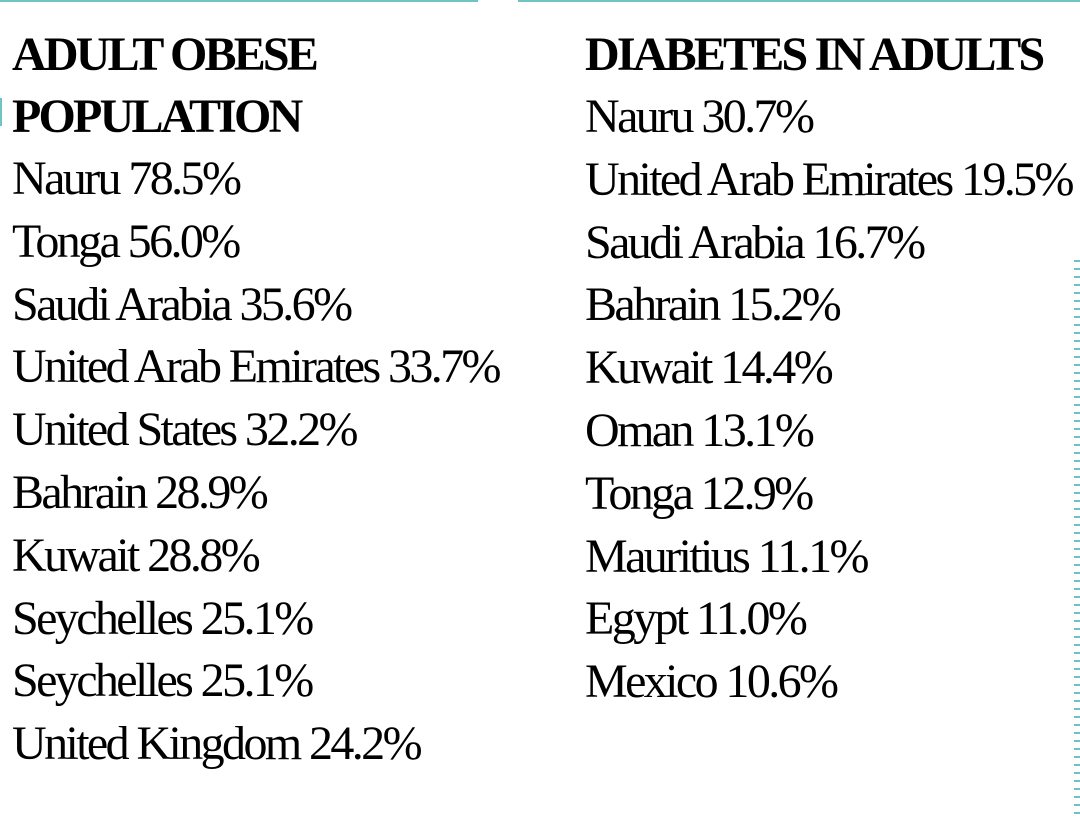 This screenshot has width=1080, height=820. Describe the element at coordinates (799, 1) in the screenshot. I see `top-border-right` at that location.